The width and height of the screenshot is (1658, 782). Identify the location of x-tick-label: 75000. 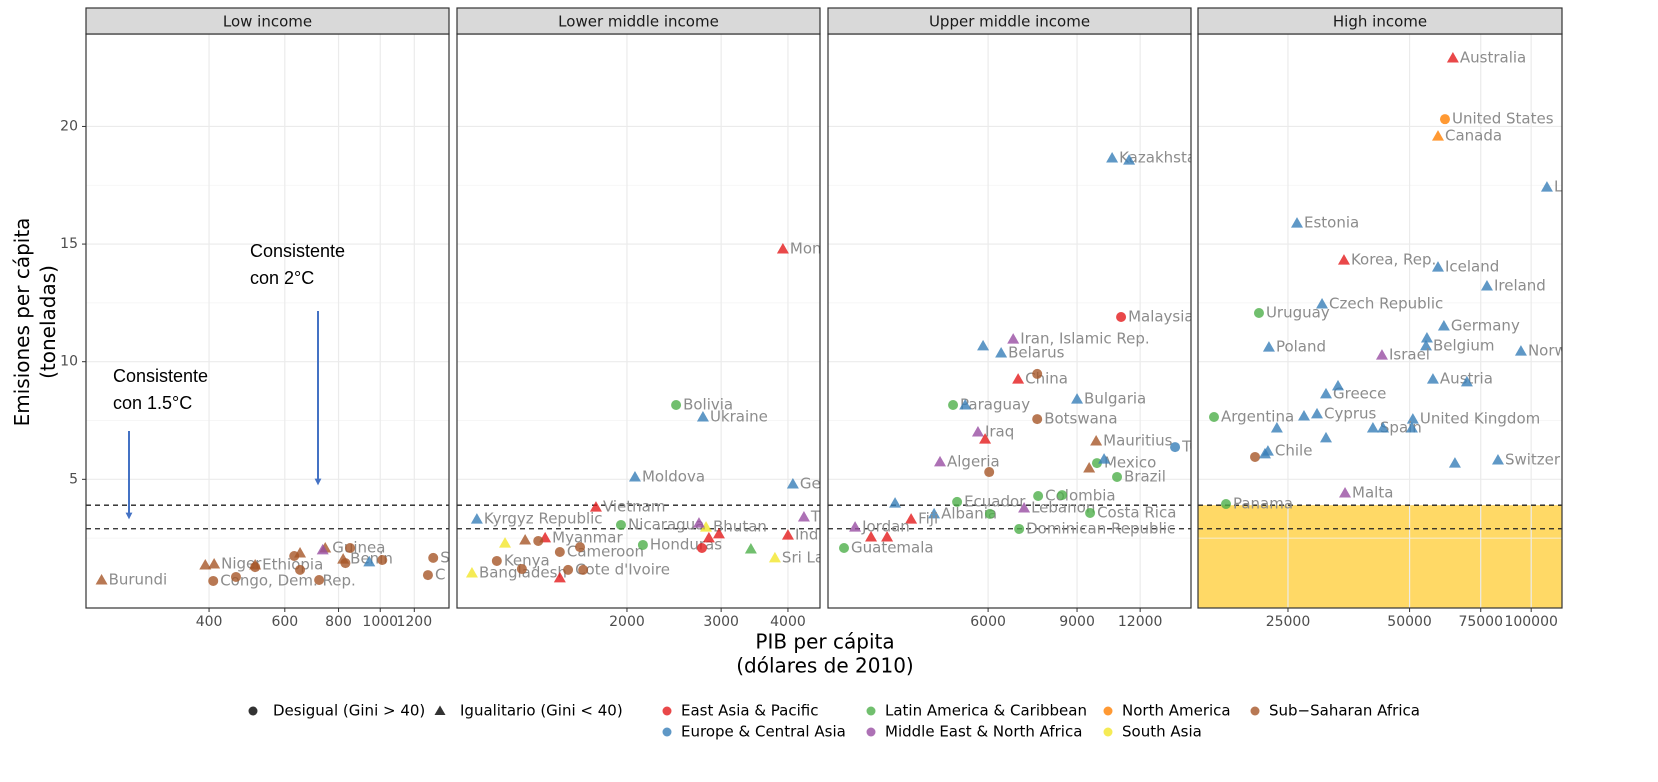
(1480, 622).